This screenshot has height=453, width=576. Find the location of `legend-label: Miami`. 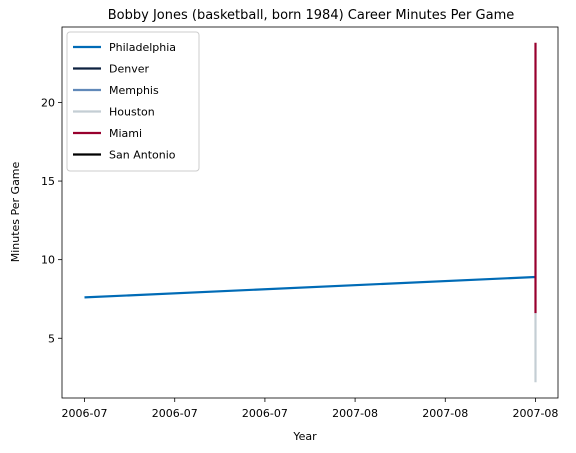

legend-label: Miami is located at coordinates (125, 133).